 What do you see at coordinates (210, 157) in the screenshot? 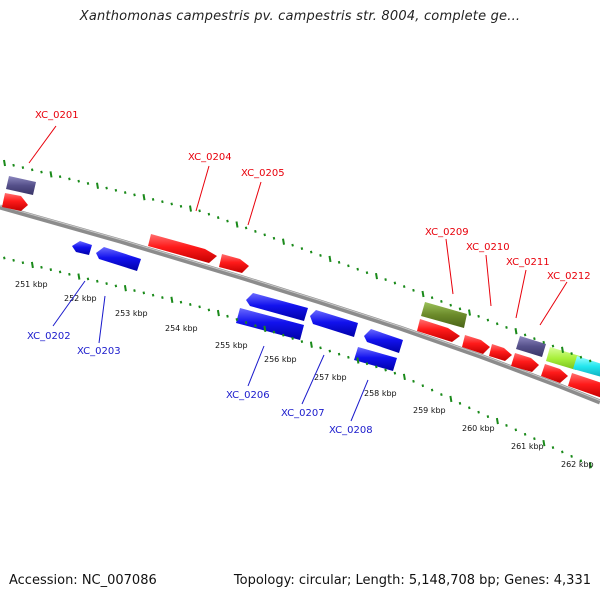
I see `gene-label-xc0204: XC_0204` at bounding box center [210, 157].